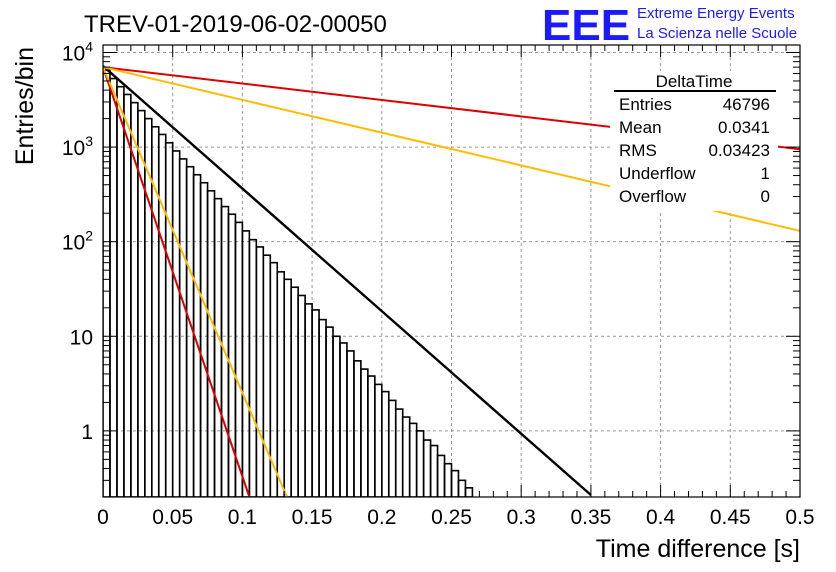 This screenshot has height=572, width=836. Describe the element at coordinates (81, 337) in the screenshot. I see `y-tick-label: 10` at that location.